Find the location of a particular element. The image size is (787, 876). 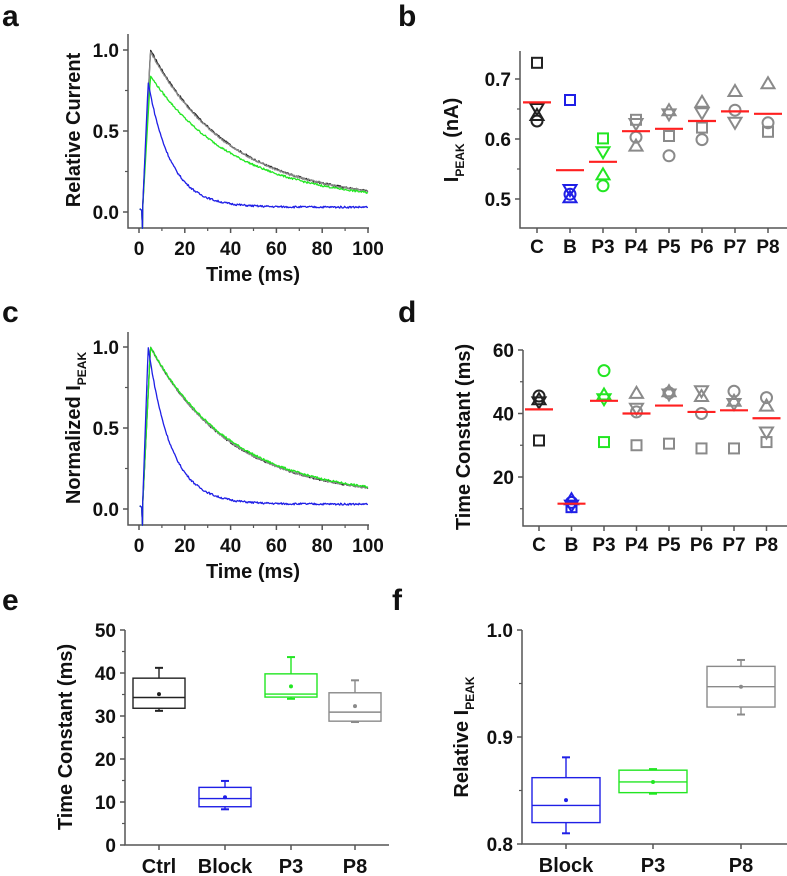

y-tick-label: 0.7 is located at coordinates (498, 80).